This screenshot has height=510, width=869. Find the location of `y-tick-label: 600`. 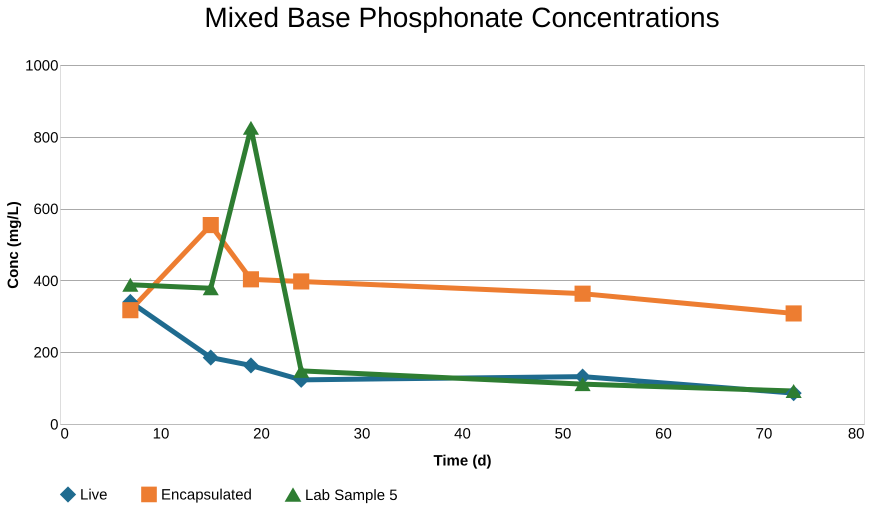

y-tick-label: 600 is located at coordinates (45, 209).